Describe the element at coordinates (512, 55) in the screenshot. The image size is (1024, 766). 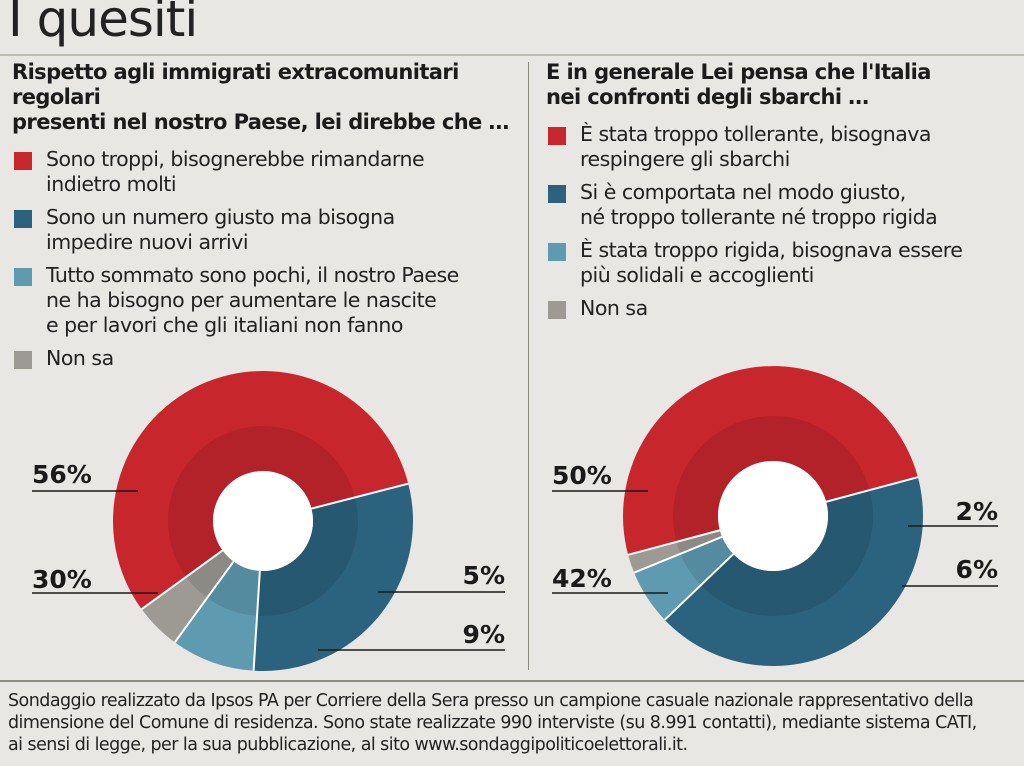
I see `top-divider` at that location.